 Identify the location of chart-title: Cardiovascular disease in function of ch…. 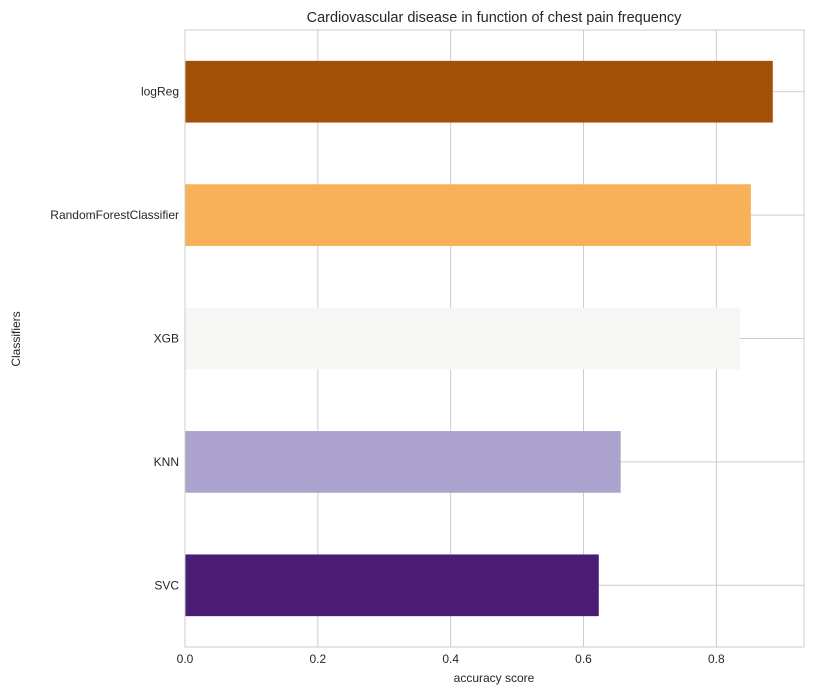
(495, 18).